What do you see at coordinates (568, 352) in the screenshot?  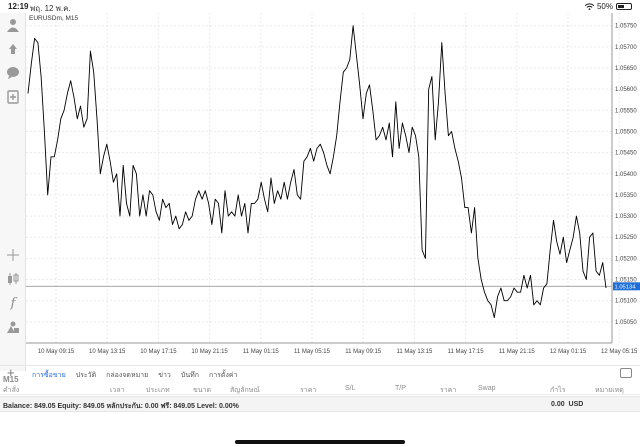 I see `x-tick-label: 12 May 01:15` at bounding box center [568, 352].